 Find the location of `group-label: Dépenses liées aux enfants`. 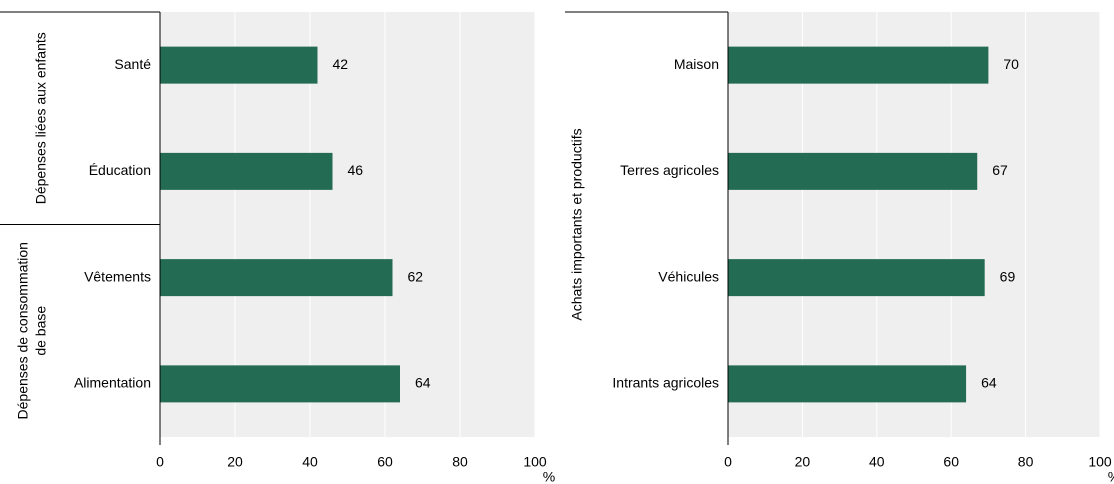

group-label: Dépenses liées aux enfants is located at coordinates (41, 118).